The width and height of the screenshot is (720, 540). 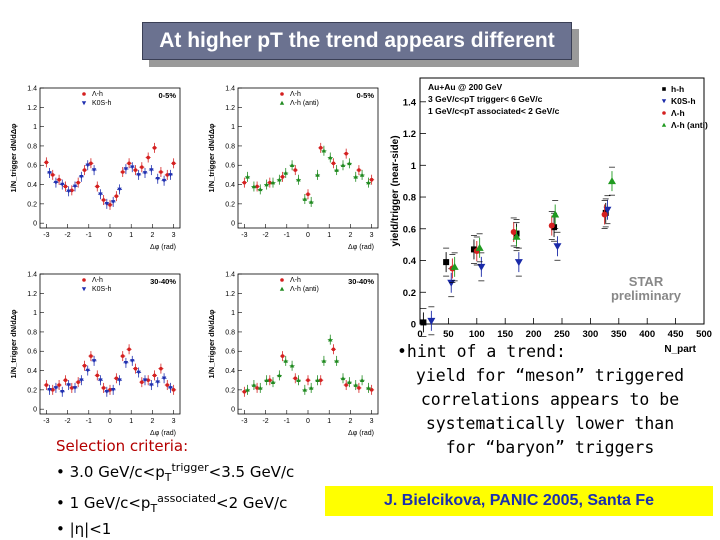 I want to click on selection-line-trigger: • 3.0 GeV/c<pTtrigger<3.5 GeV/c, so click(x=201, y=472).